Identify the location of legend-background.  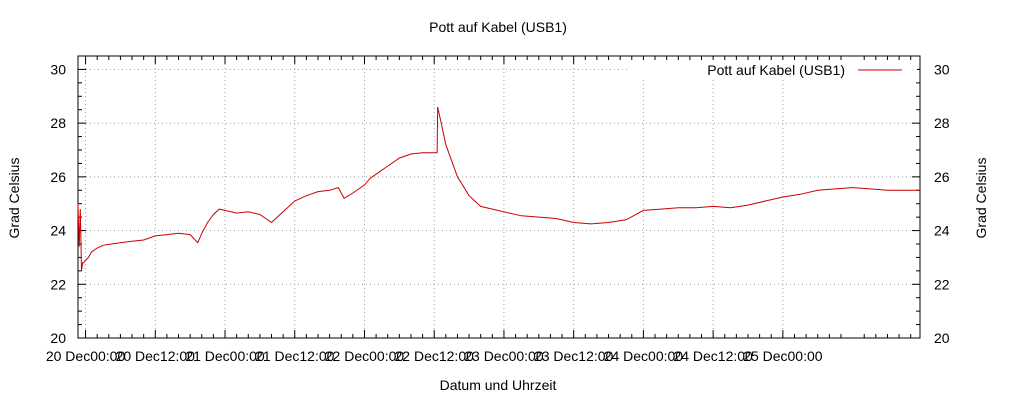
(773, 70).